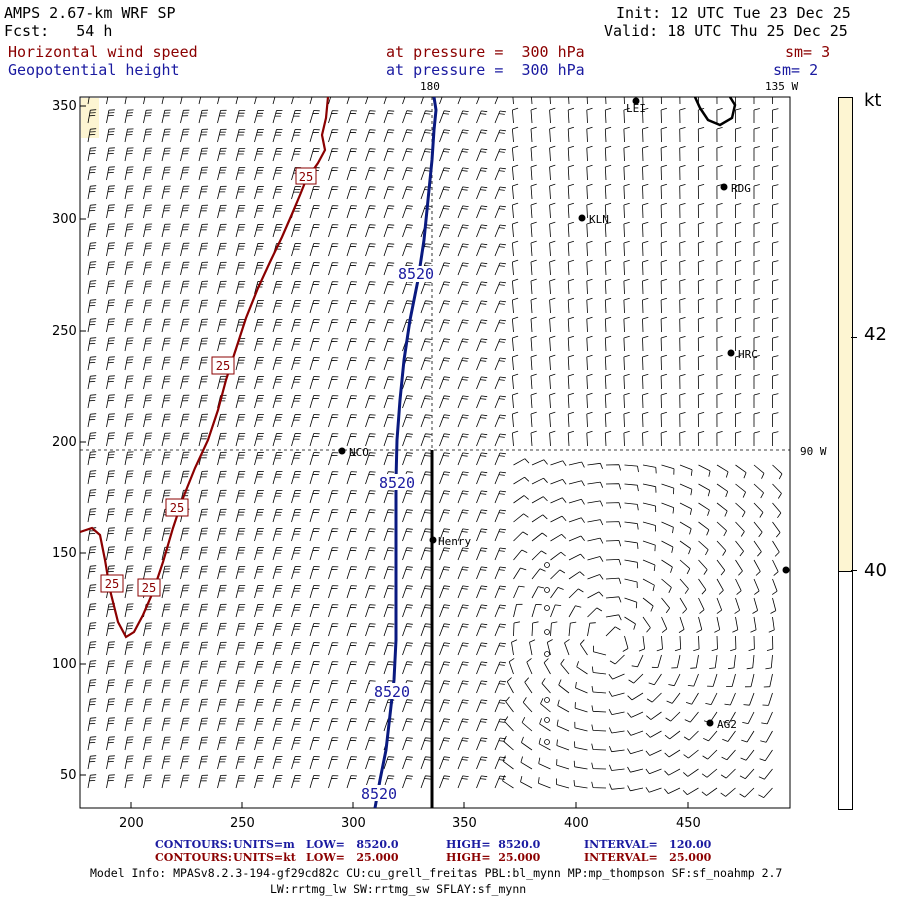 The image size is (900, 900). I want to click on x-tick-label: 250, so click(242, 823).